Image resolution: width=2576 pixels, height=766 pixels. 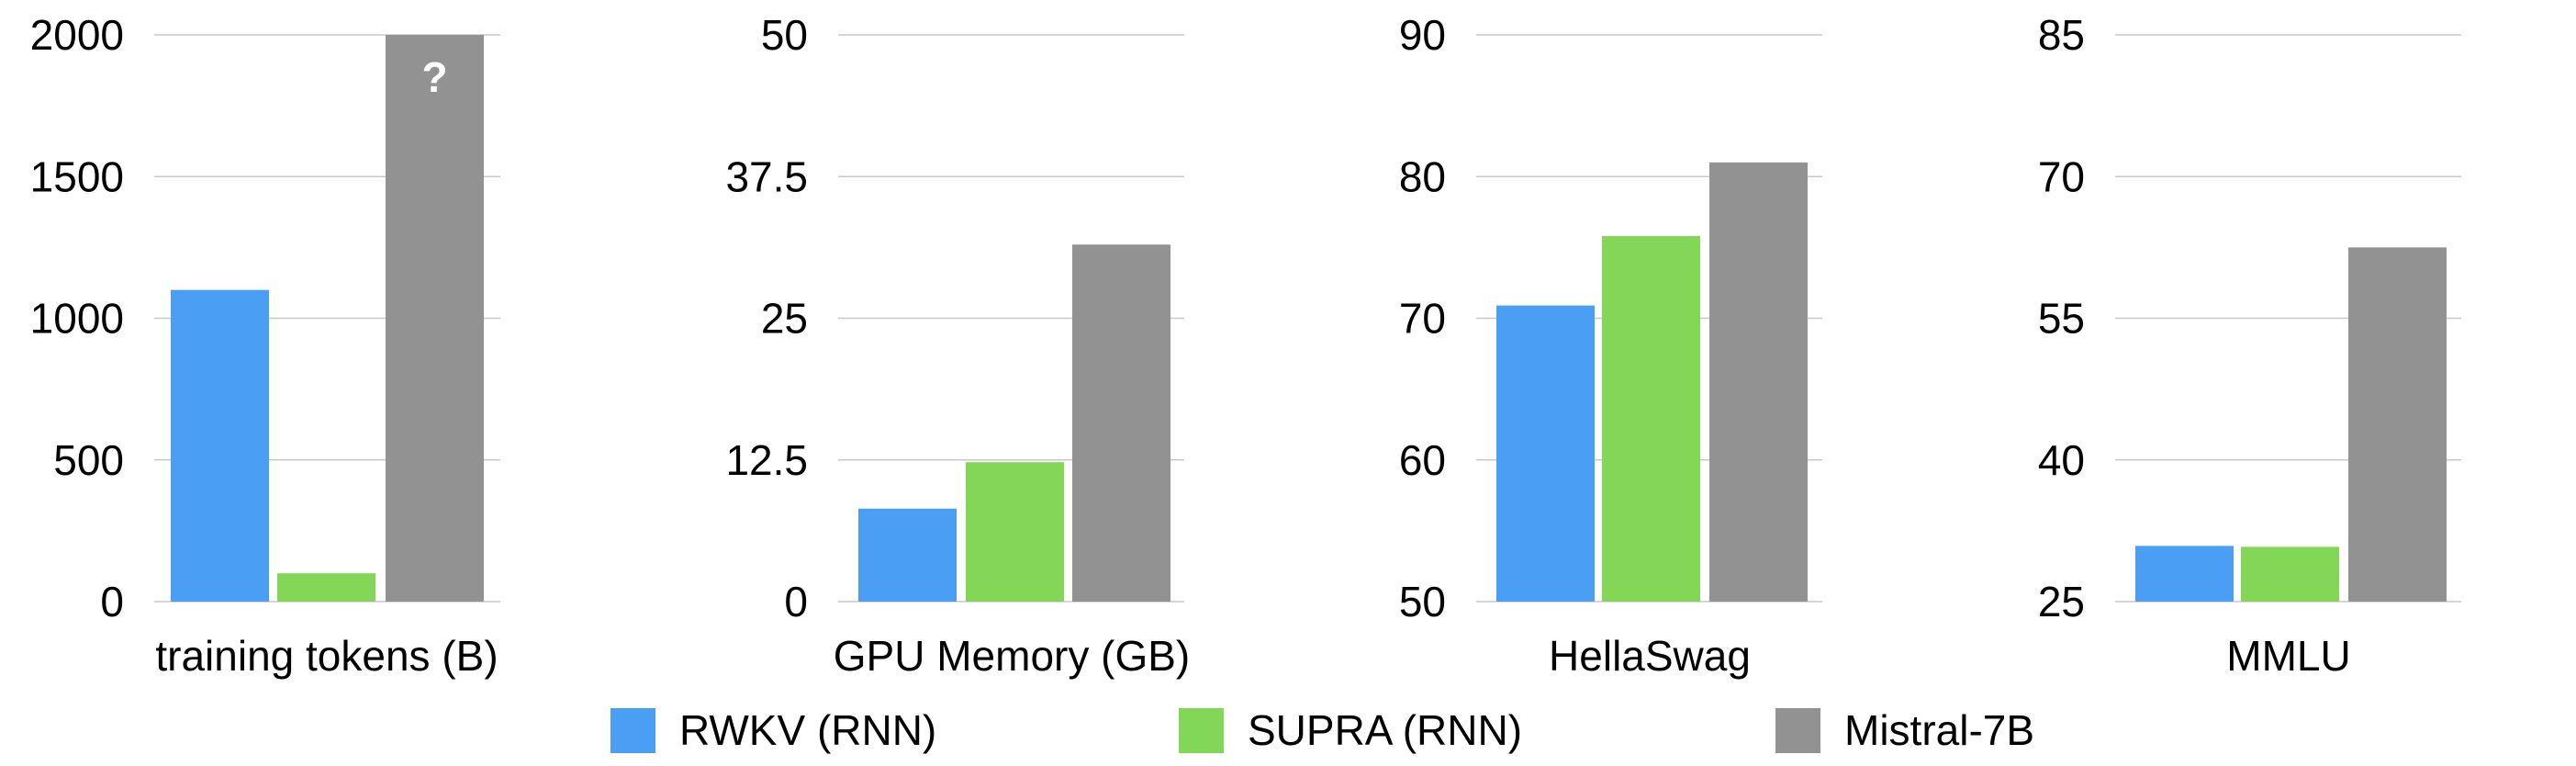 What do you see at coordinates (808, 730) in the screenshot?
I see `legend-label-rwkv: RWKV (RNN)` at bounding box center [808, 730].